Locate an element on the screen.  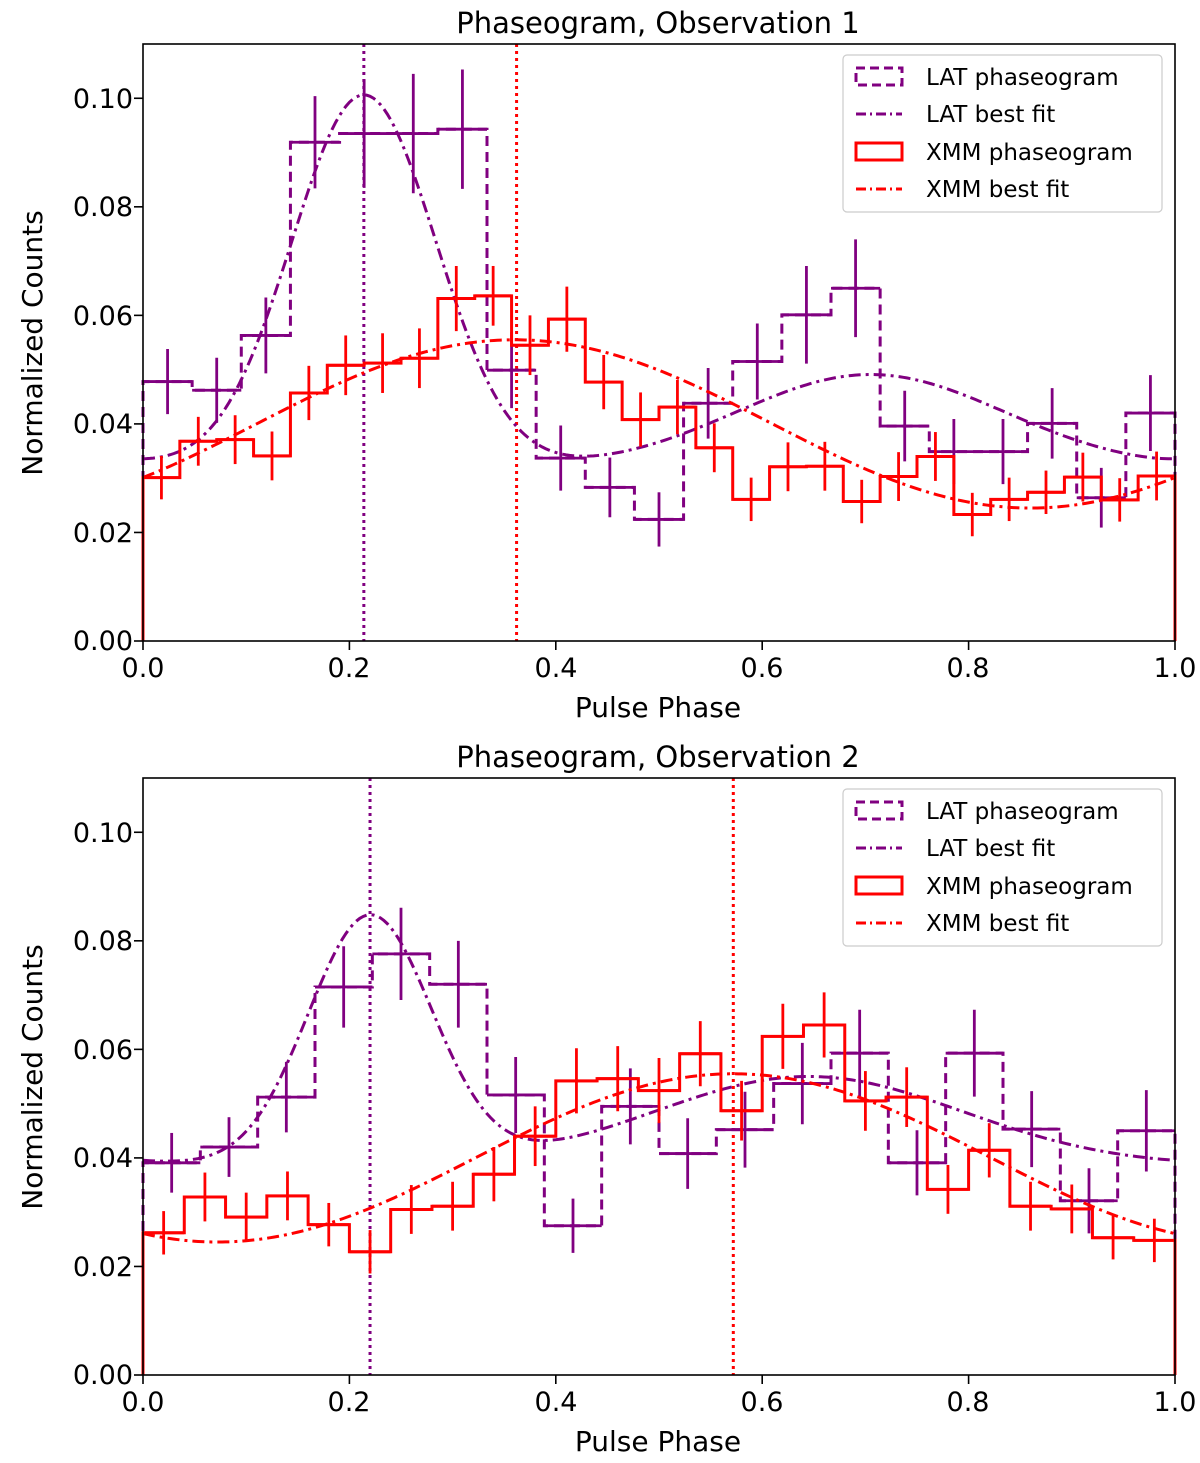
xmm-best-fit-curve is located at coordinates (659, 1158).